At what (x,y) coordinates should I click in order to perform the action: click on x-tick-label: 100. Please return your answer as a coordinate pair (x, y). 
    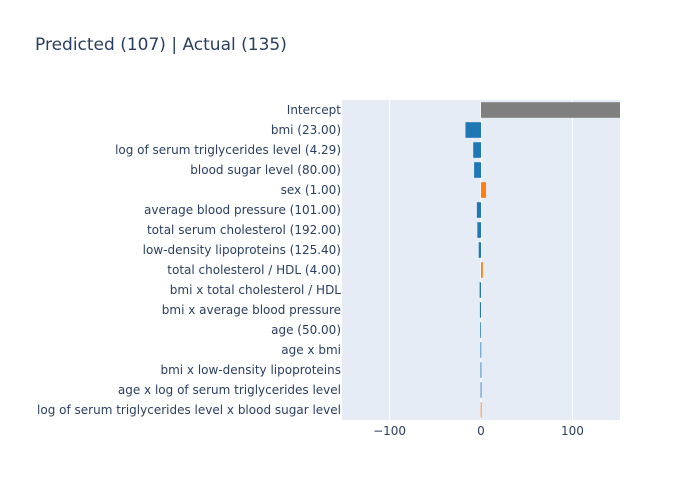
    Looking at the image, I should click on (572, 431).